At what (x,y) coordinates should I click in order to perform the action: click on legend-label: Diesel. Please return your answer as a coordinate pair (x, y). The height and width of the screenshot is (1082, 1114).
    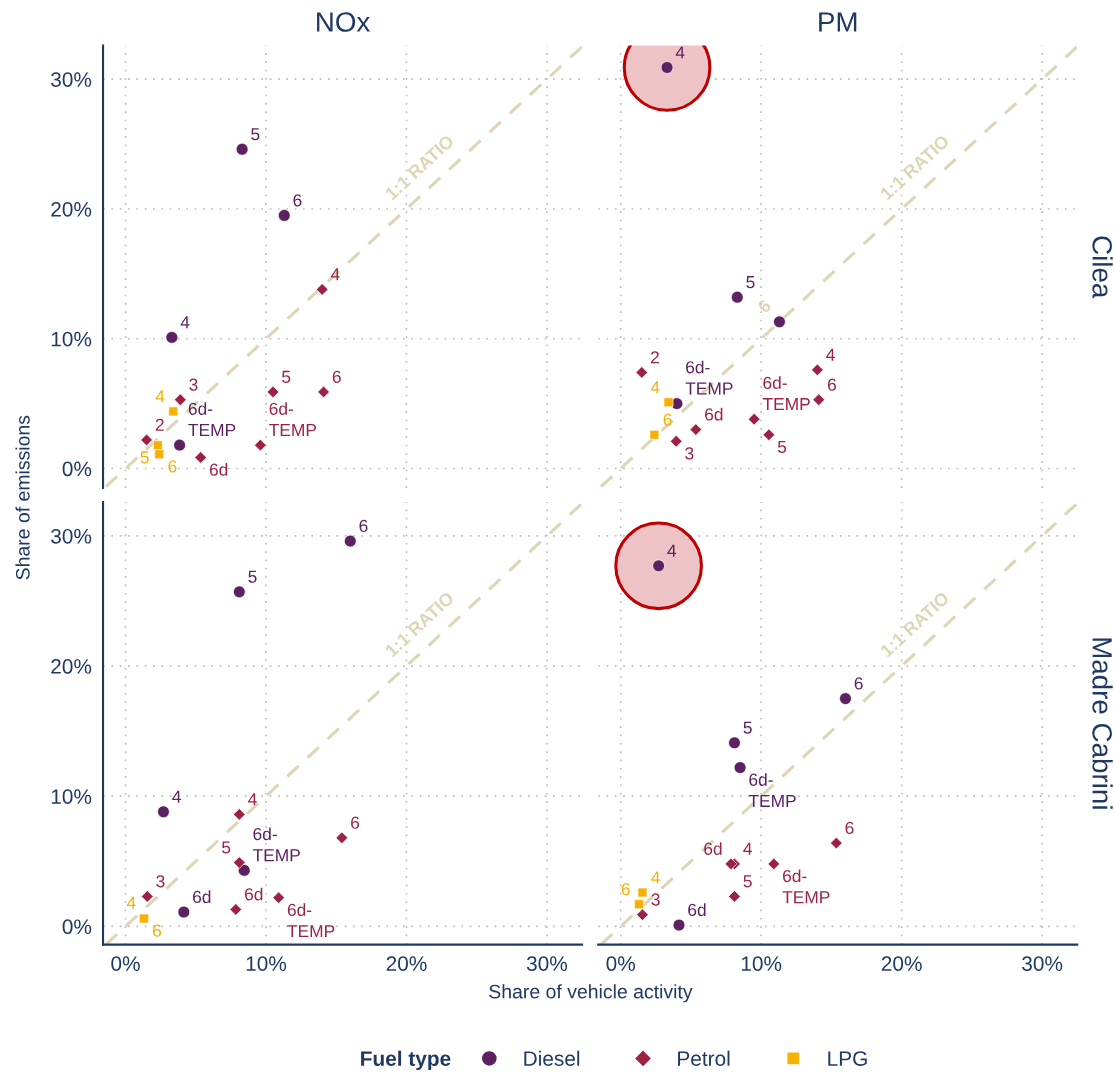
    Looking at the image, I should click on (552, 1058).